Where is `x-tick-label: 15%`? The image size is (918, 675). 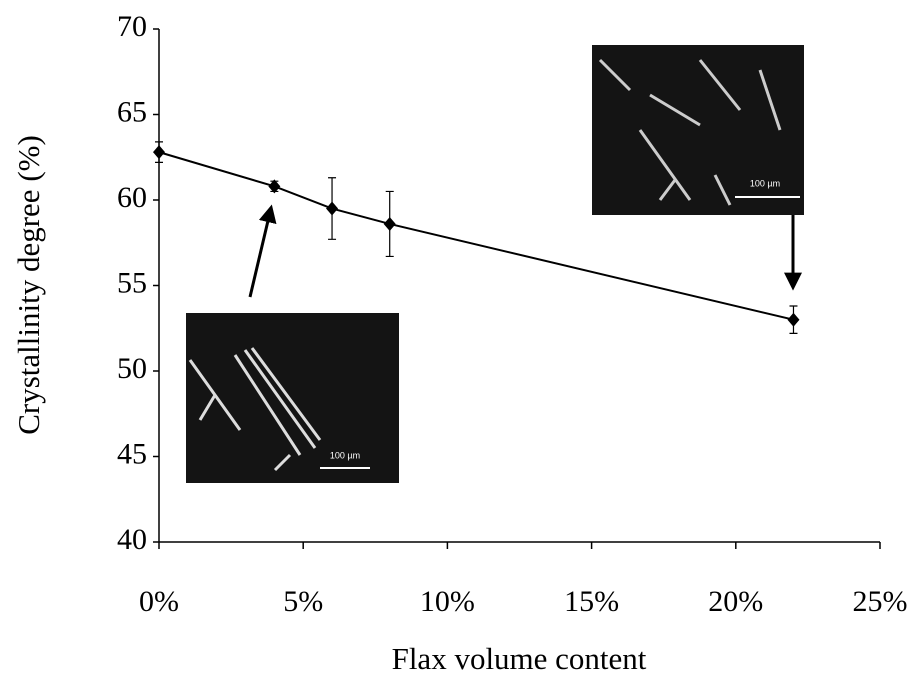
x-tick-label: 15% is located at coordinates (591, 601).